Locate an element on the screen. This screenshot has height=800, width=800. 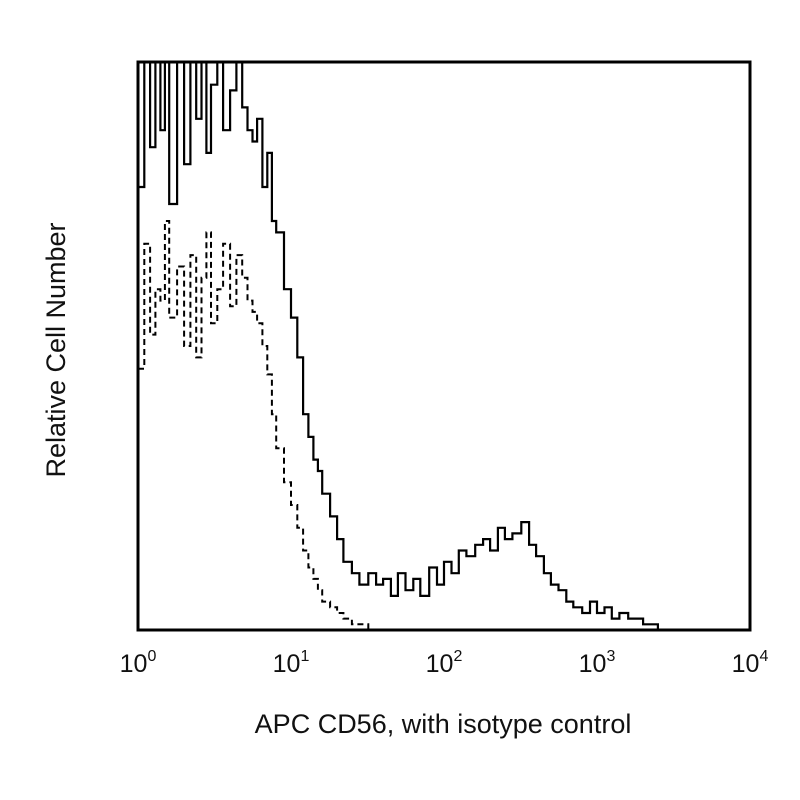
x-tick-label: 10³ is located at coordinates (597, 663).